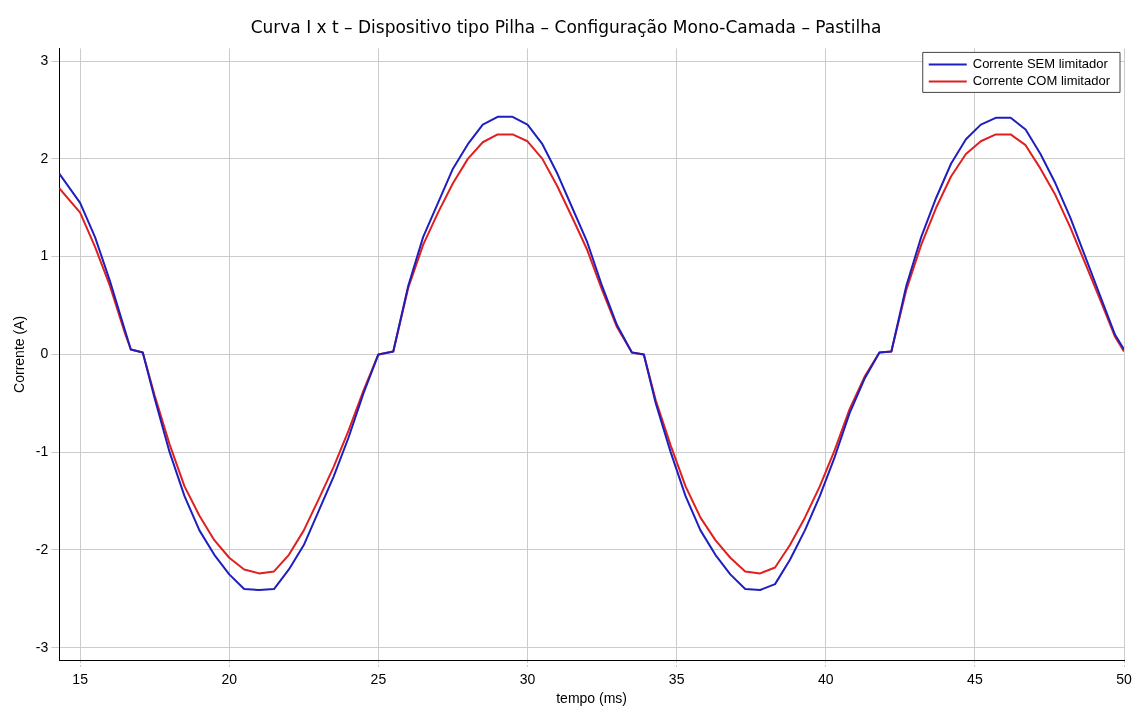 The image size is (1148, 718). What do you see at coordinates (229, 678) in the screenshot?
I see `x-tick-label: 20` at bounding box center [229, 678].